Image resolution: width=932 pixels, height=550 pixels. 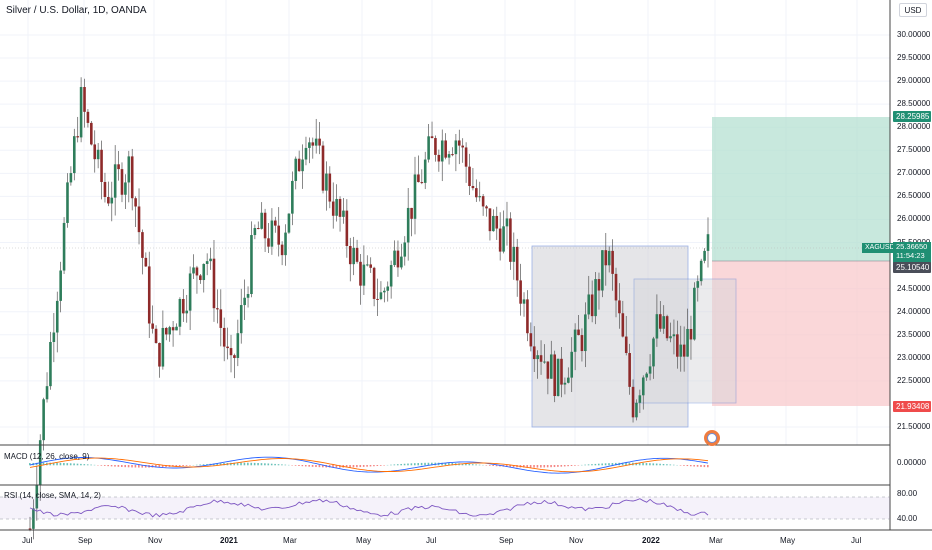 What do you see at coordinates (914, 127) in the screenshot?
I see `price-label: 28.00000` at bounding box center [914, 127].